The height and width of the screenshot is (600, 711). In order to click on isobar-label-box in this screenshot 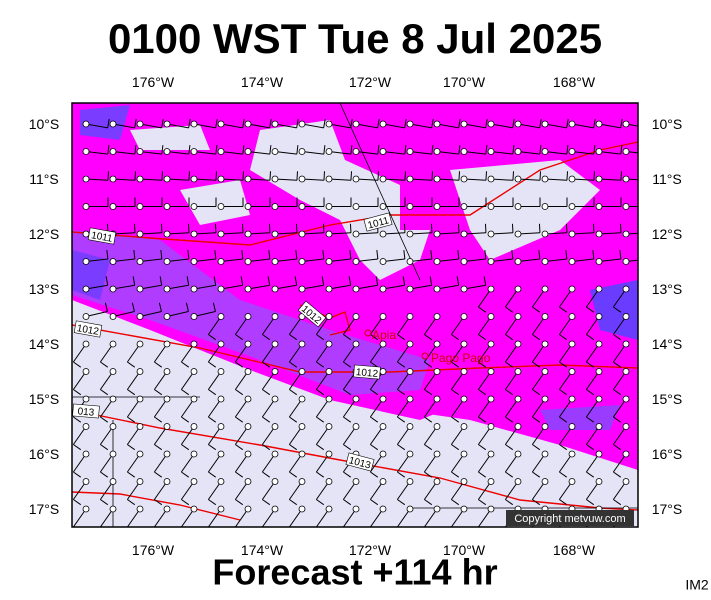, I will do `click(88, 329)`.